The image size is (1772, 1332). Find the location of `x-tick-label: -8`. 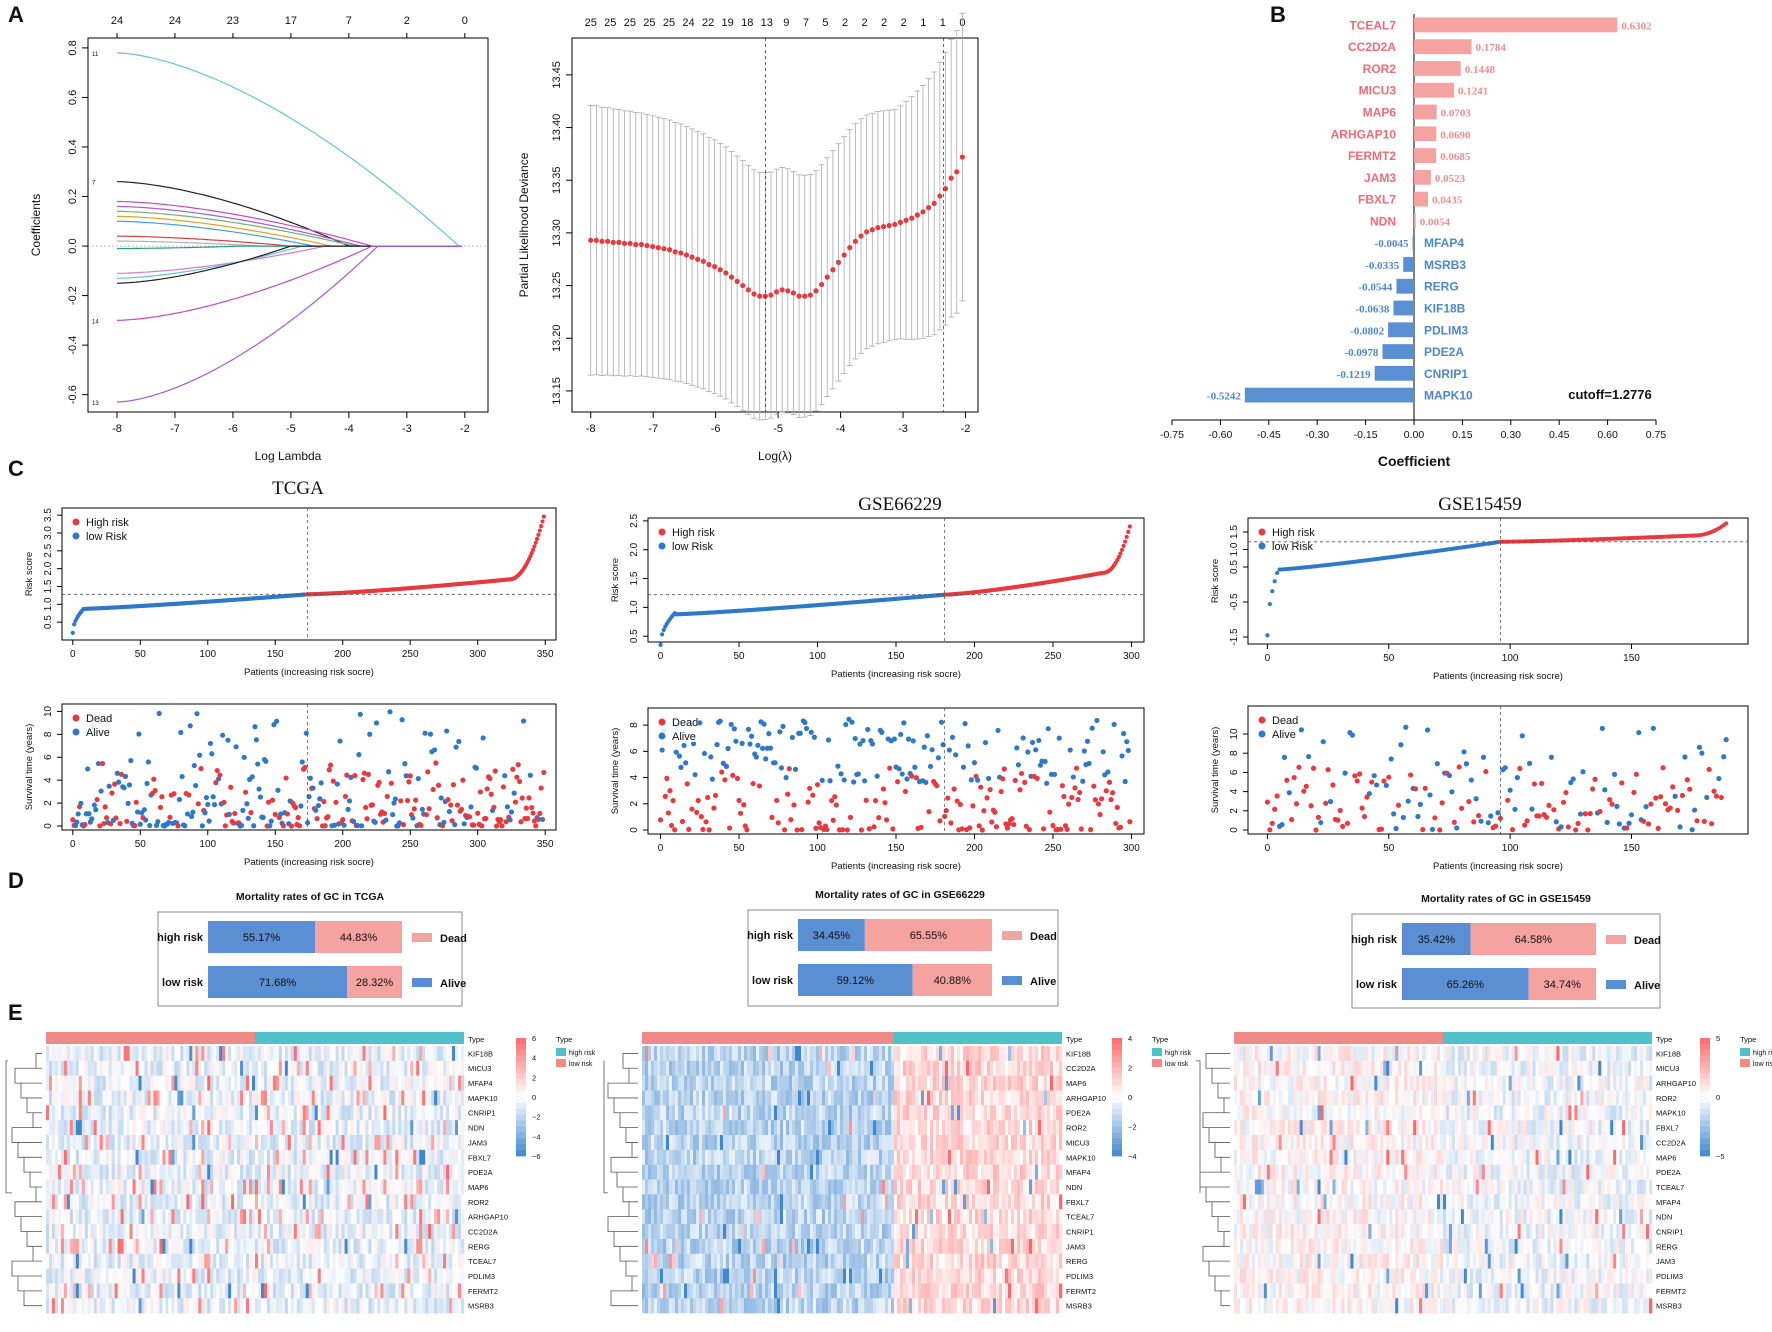

x-tick-label: -8 is located at coordinates (117, 429).